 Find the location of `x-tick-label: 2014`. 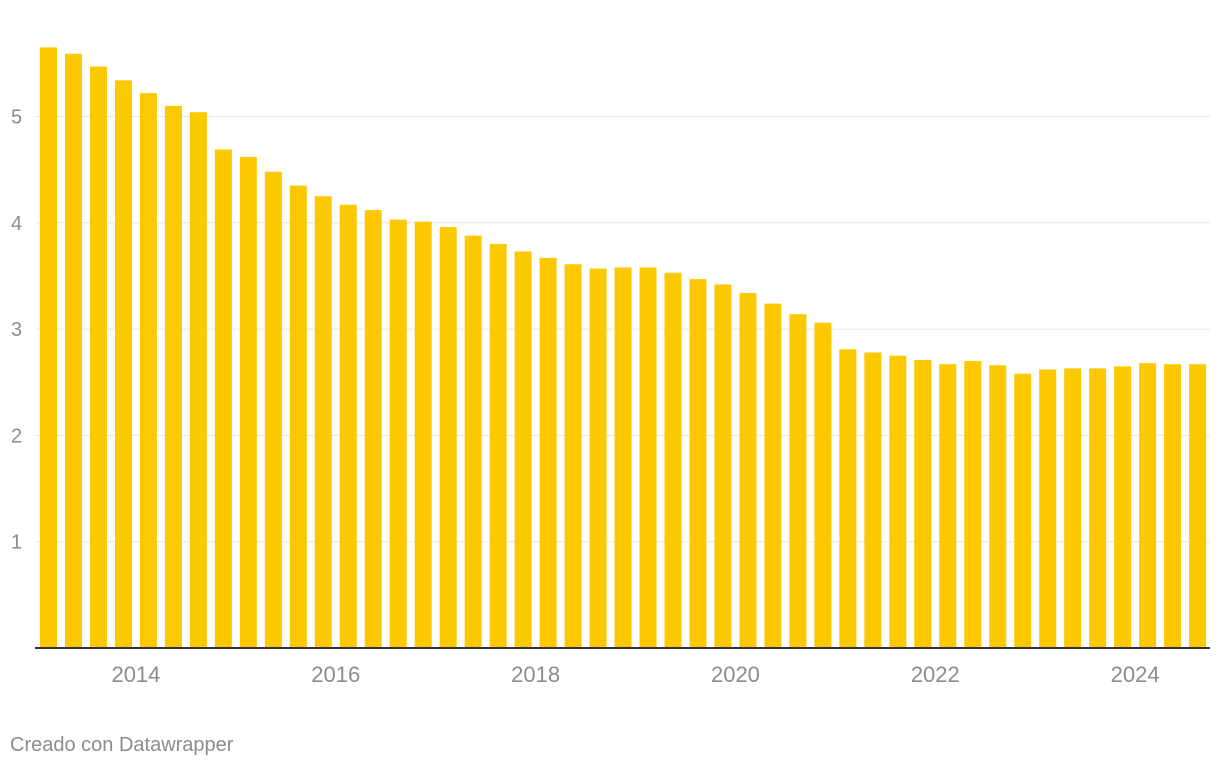

x-tick-label: 2014 is located at coordinates (135, 674).